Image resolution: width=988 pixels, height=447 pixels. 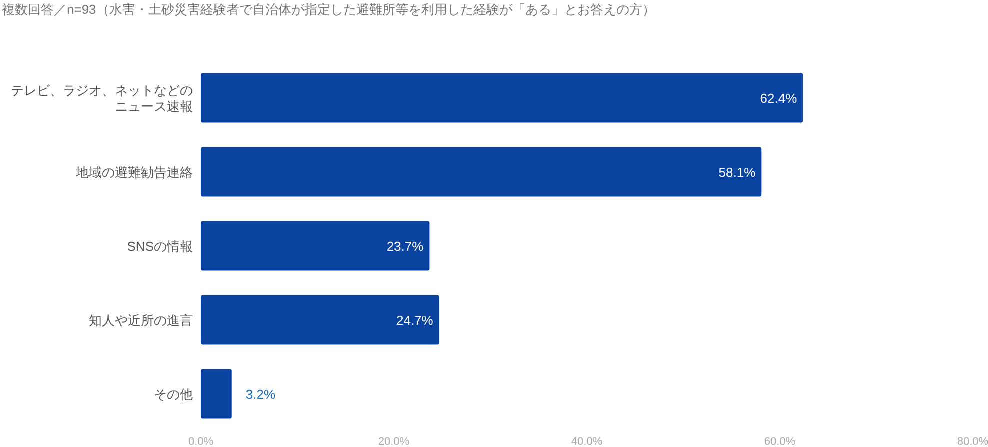 I want to click on data-label: 58.1%, so click(x=737, y=172).